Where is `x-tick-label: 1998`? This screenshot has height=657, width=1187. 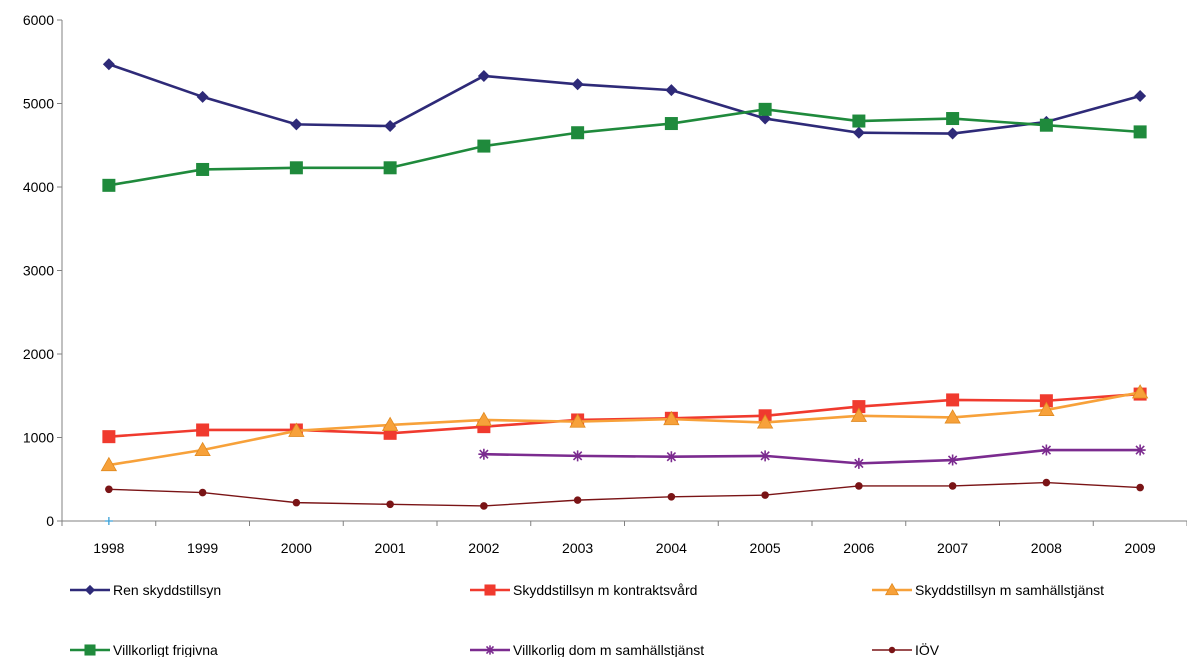
x-tick-label: 1998 is located at coordinates (108, 548).